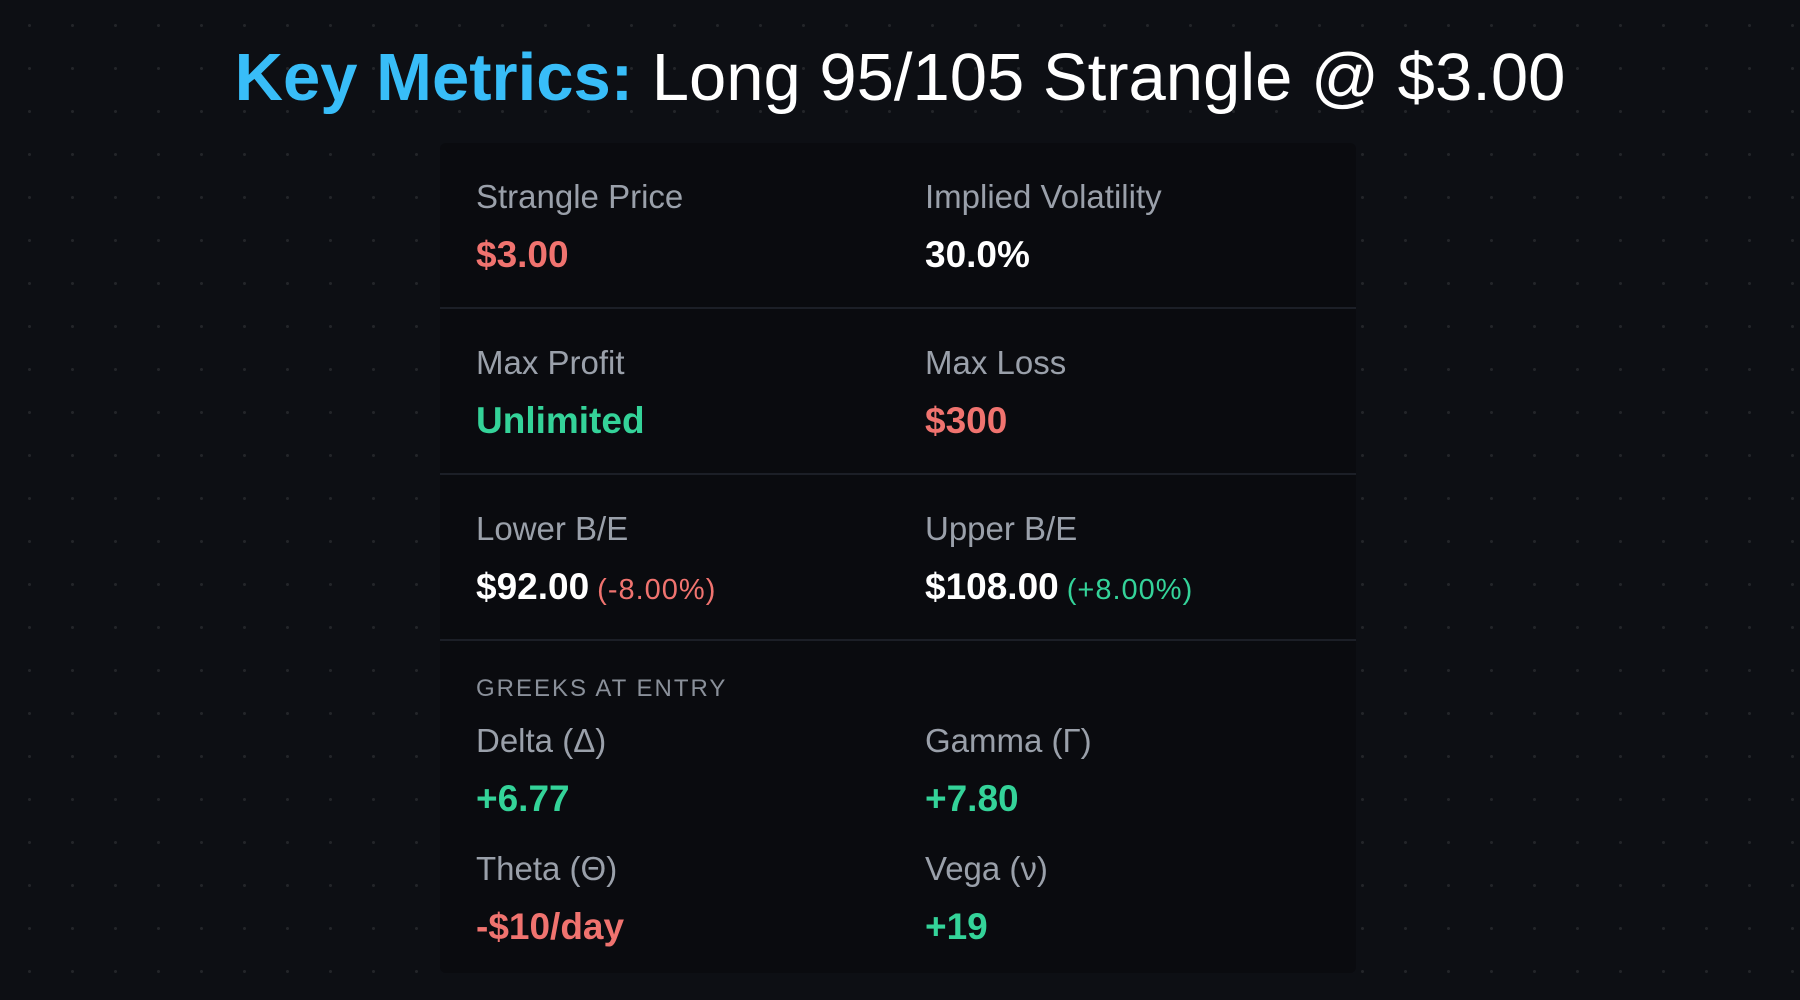  What do you see at coordinates (580, 196) in the screenshot?
I see `strangle-price-label: Strangle Price` at bounding box center [580, 196].